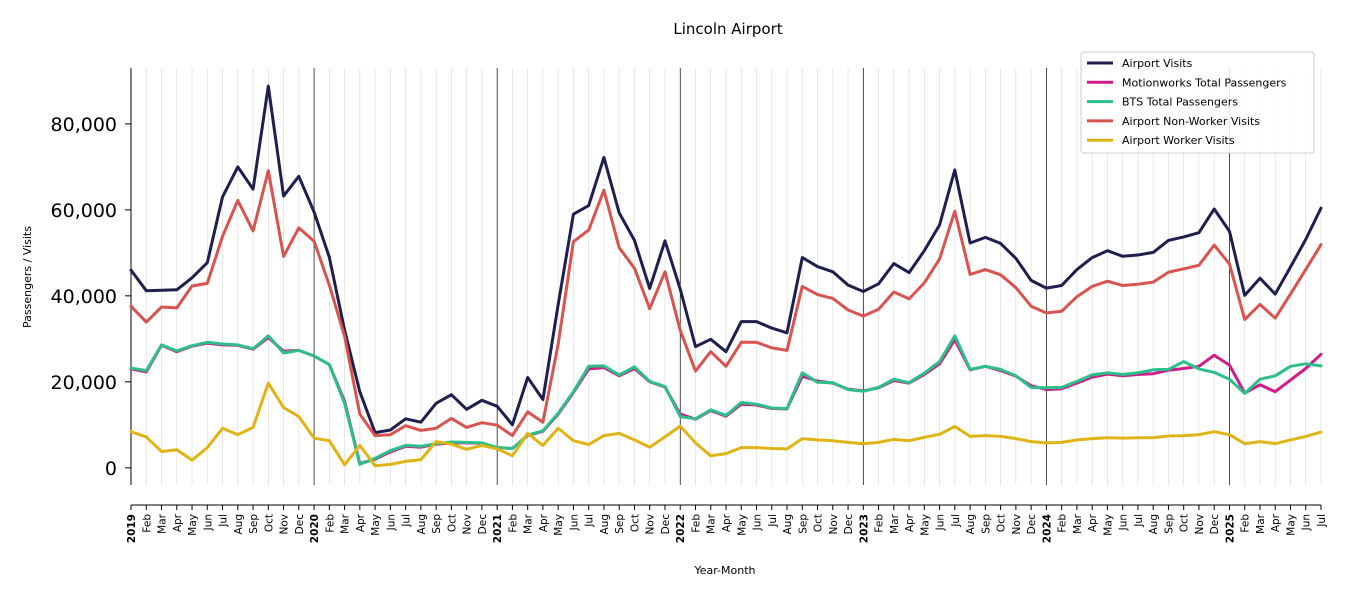 The image size is (1350, 600). Describe the element at coordinates (681, 528) in the screenshot. I see `x-tick-label-year: 2022` at that location.